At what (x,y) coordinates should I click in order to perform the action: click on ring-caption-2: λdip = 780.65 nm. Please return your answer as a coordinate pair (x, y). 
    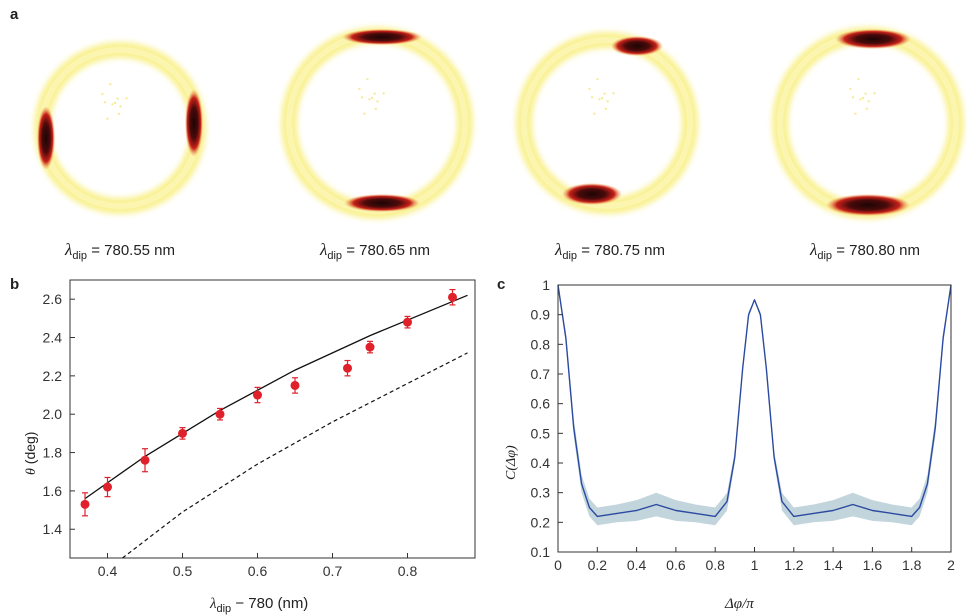
    Looking at the image, I should click on (375, 251).